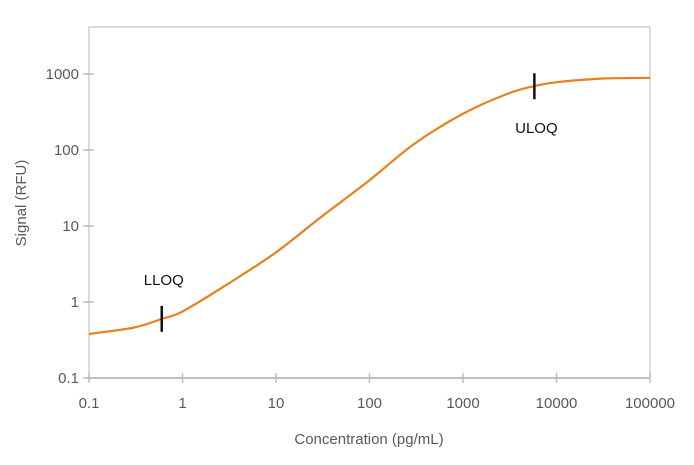 Image resolution: width=694 pixels, height=465 pixels. What do you see at coordinates (75, 302) in the screenshot?
I see `y-tick-label: 1` at bounding box center [75, 302].